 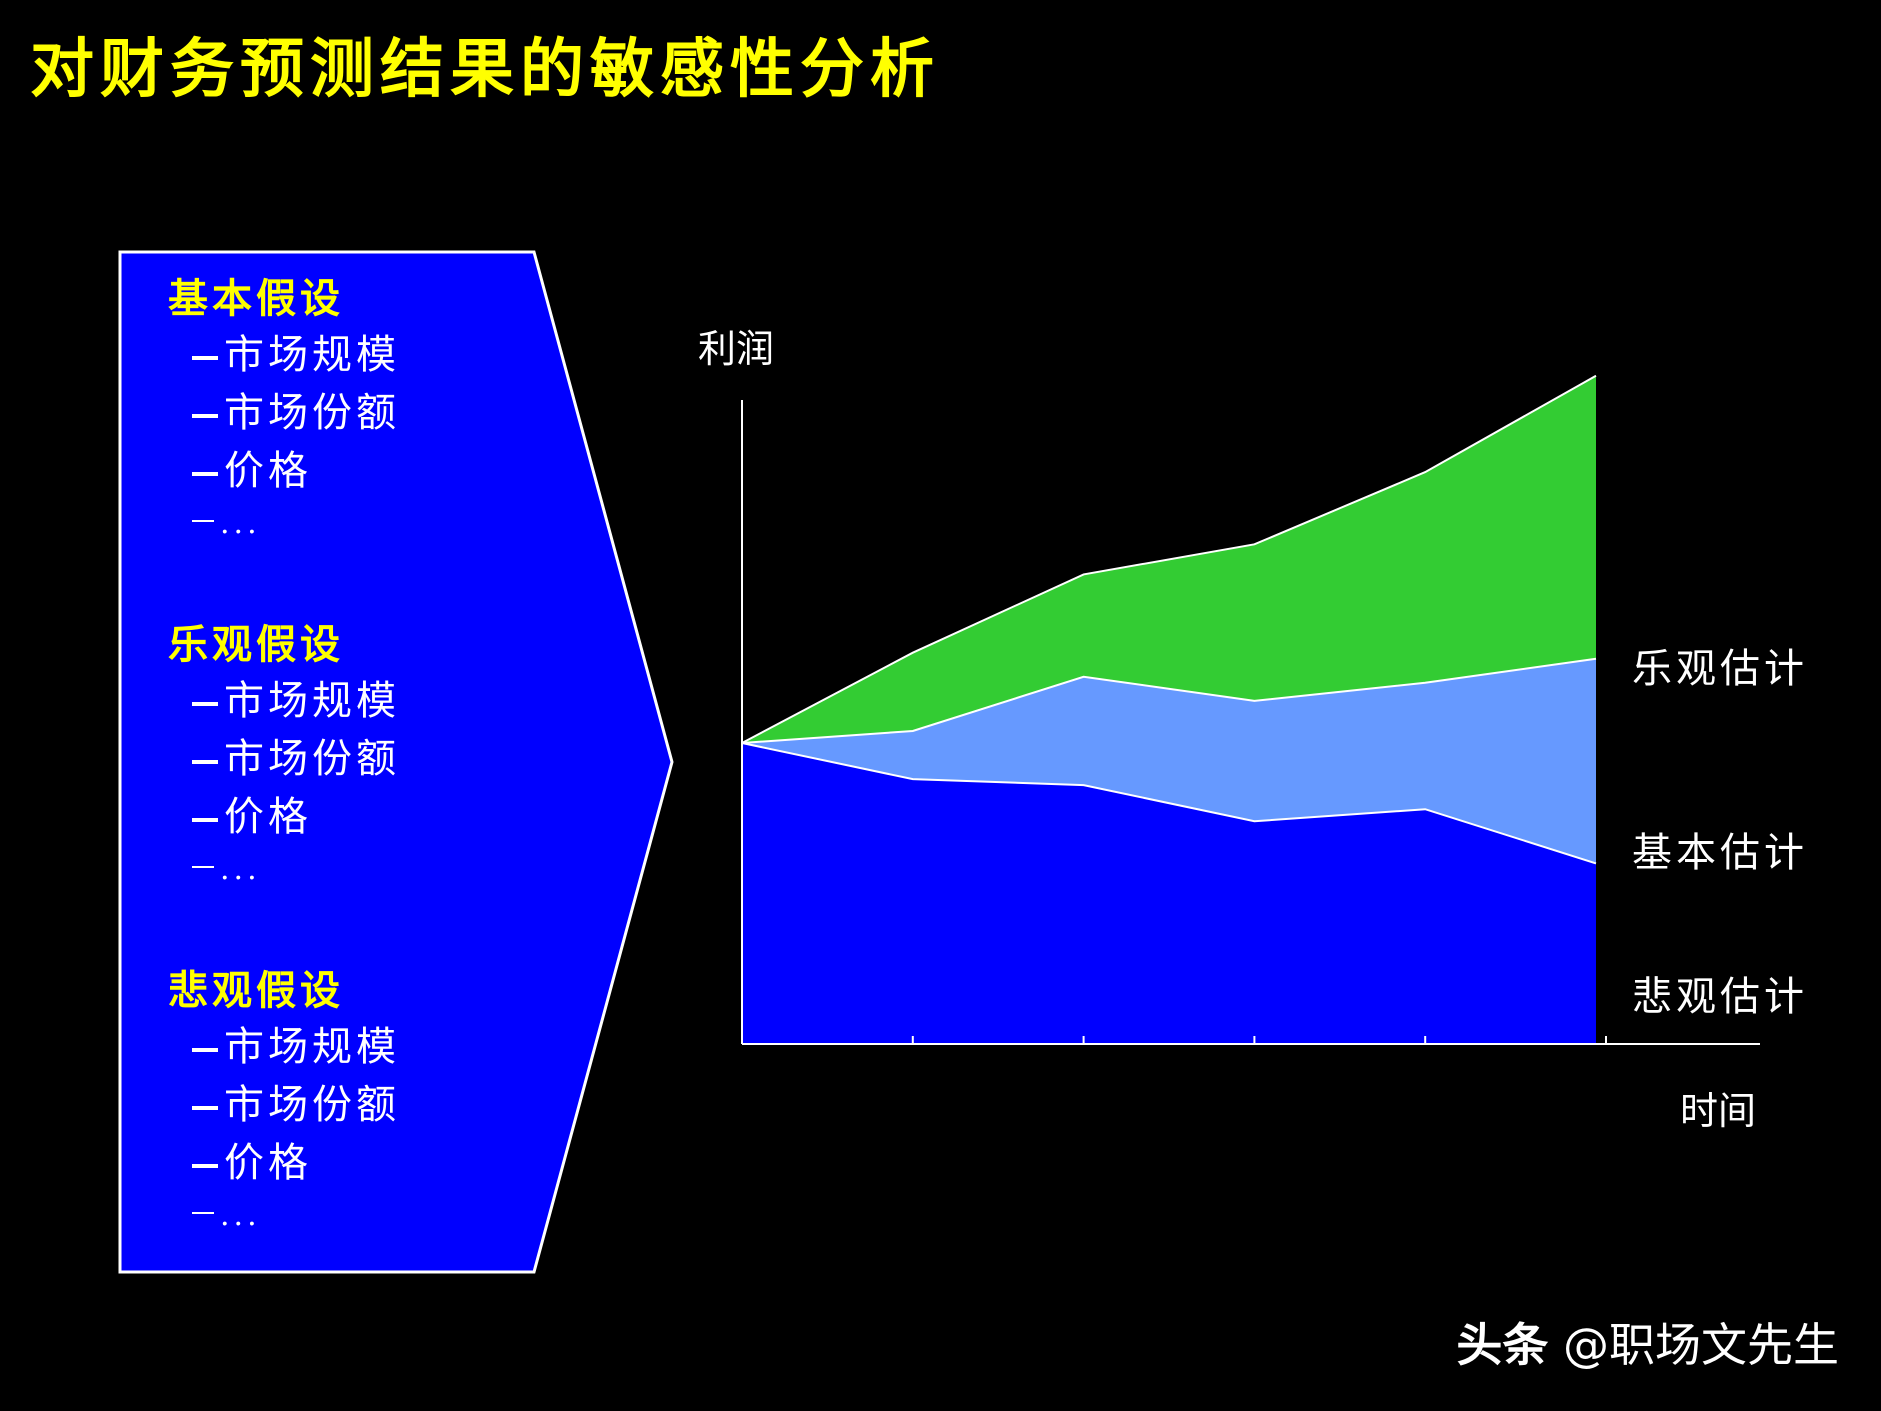 What do you see at coordinates (1169, 700) in the screenshot?
I see `line-base` at bounding box center [1169, 700].